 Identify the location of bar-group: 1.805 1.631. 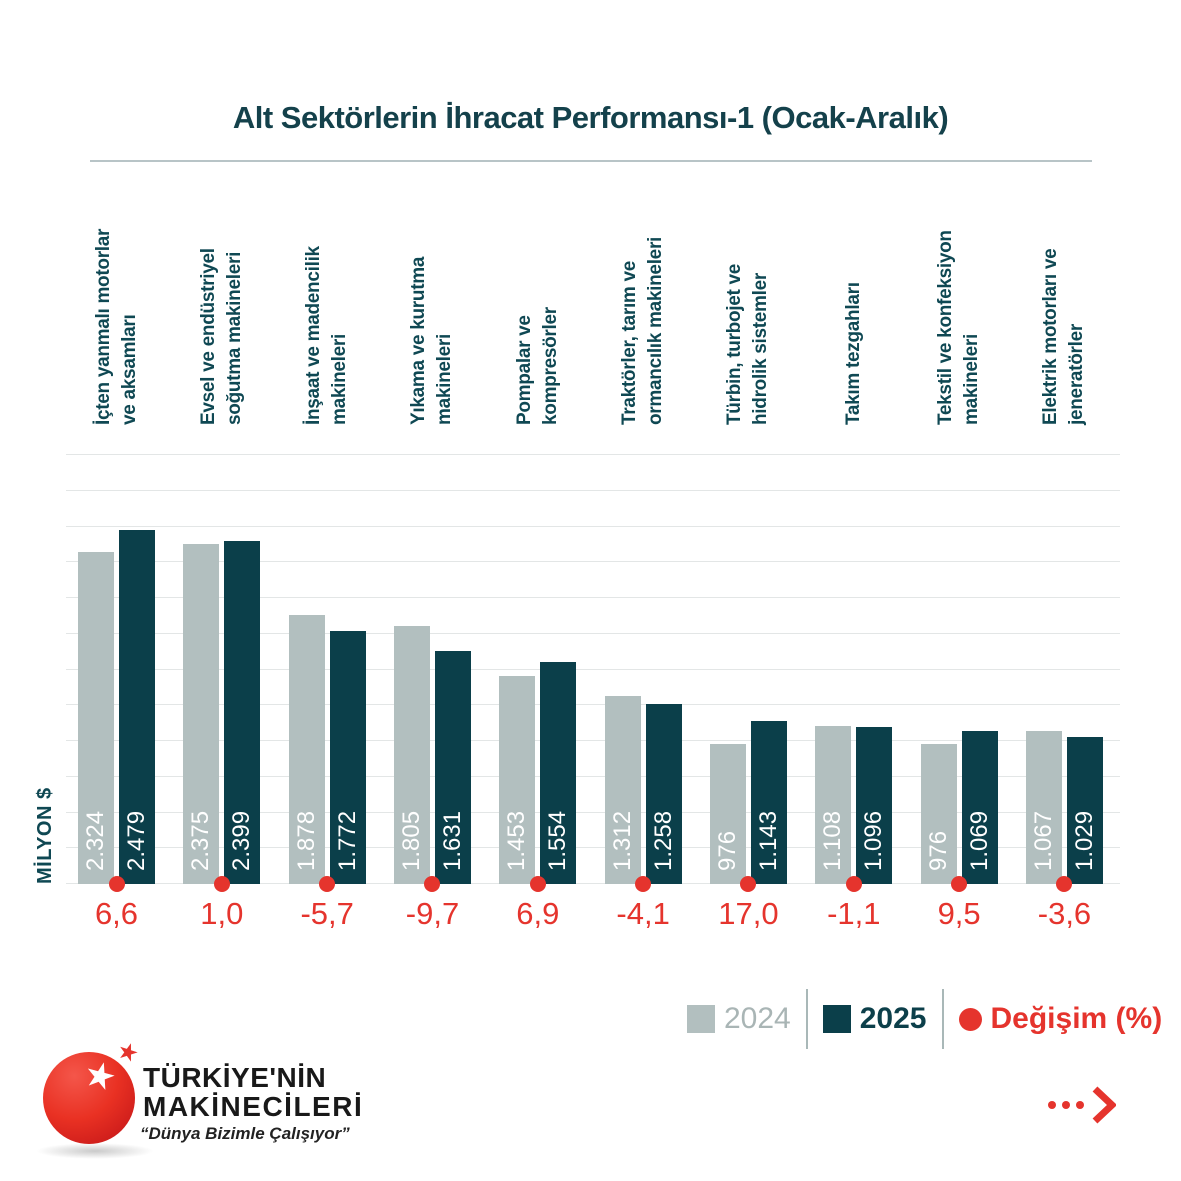
(432, 758).